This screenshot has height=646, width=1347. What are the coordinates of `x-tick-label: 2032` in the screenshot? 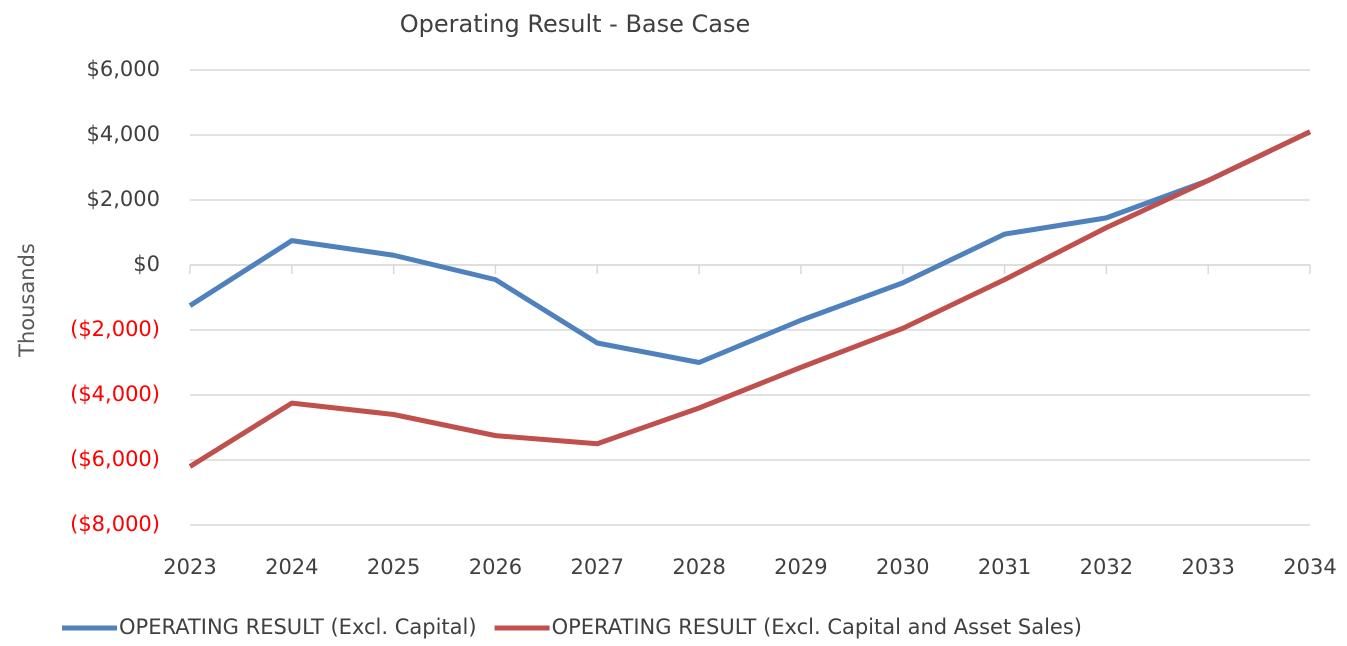 It's located at (1106, 567).